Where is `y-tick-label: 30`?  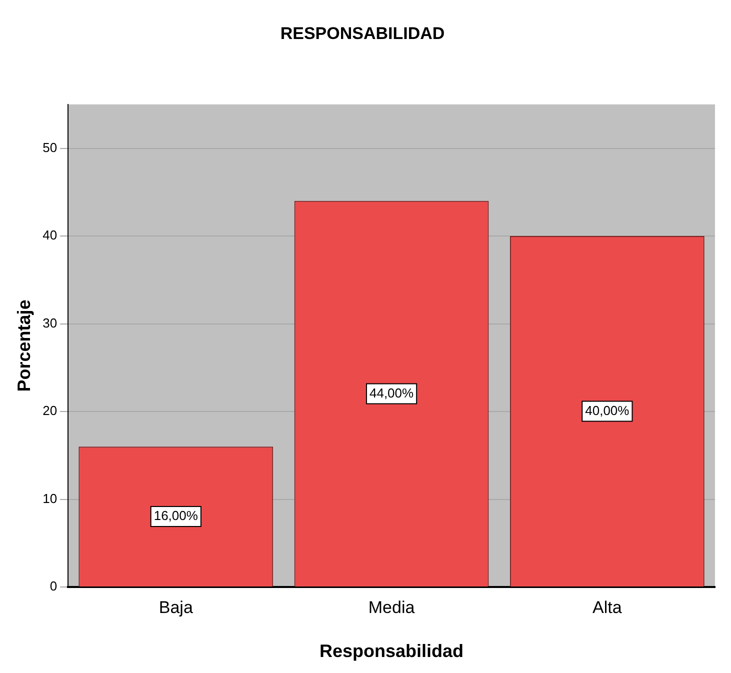 y-tick-label: 30 is located at coordinates (50, 322).